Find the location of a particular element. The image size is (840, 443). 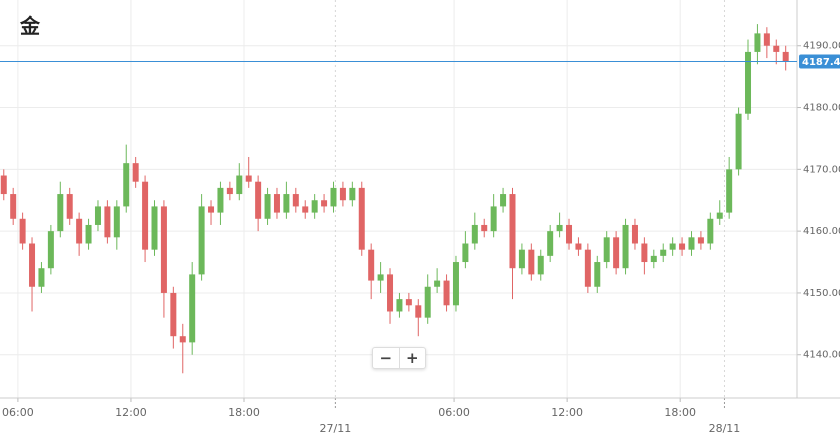

chart-title: 金 is located at coordinates (30, 26).